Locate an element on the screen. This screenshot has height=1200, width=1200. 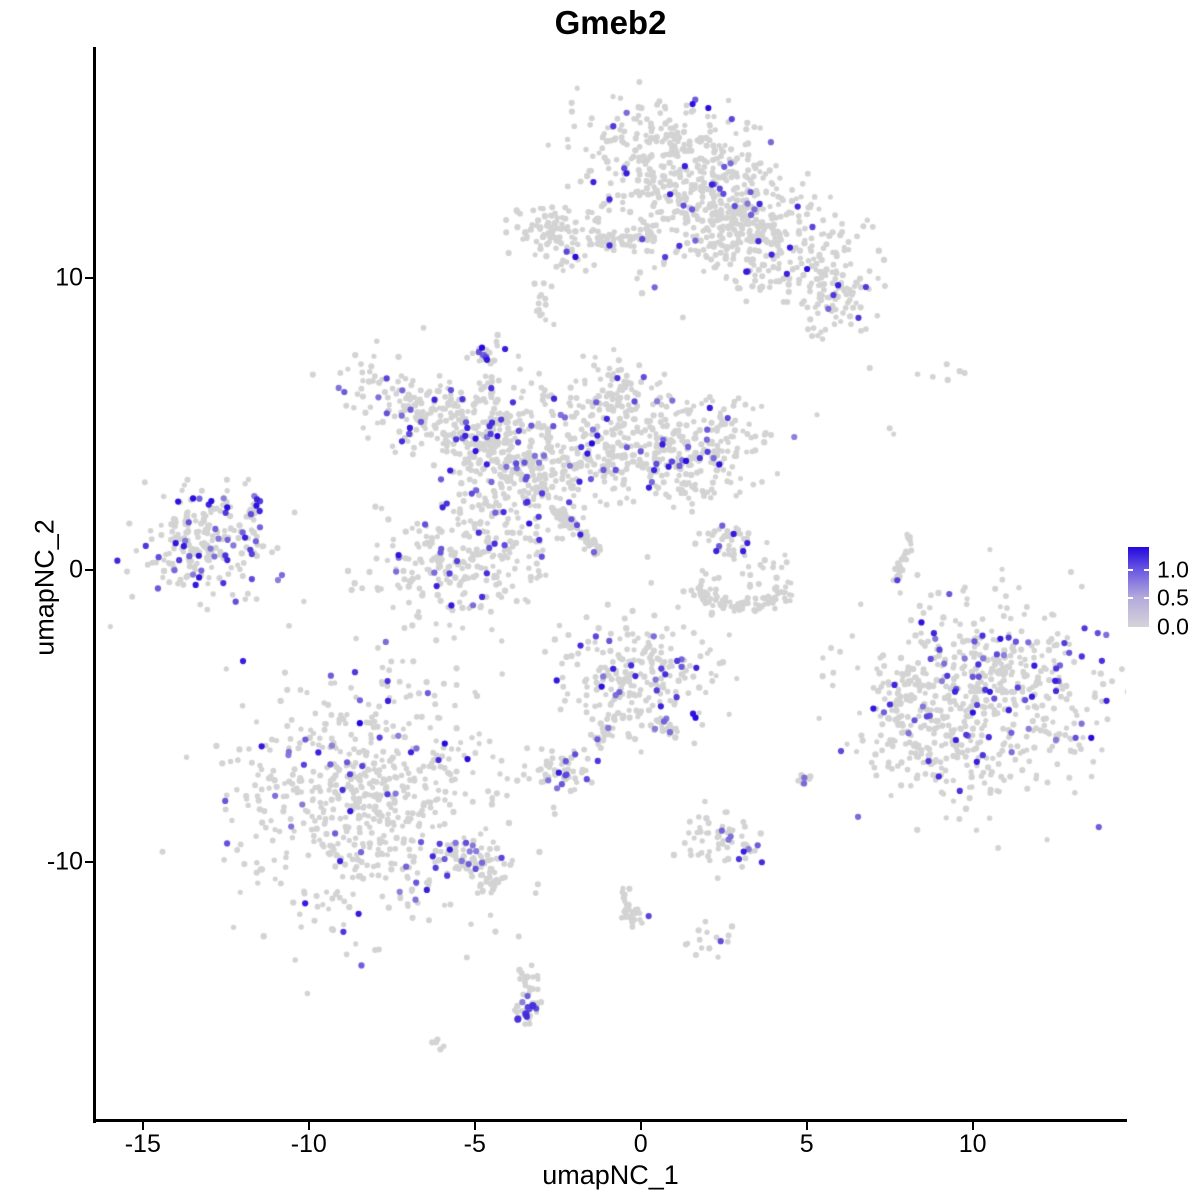
colorbar-gradient is located at coordinates (1138, 587).